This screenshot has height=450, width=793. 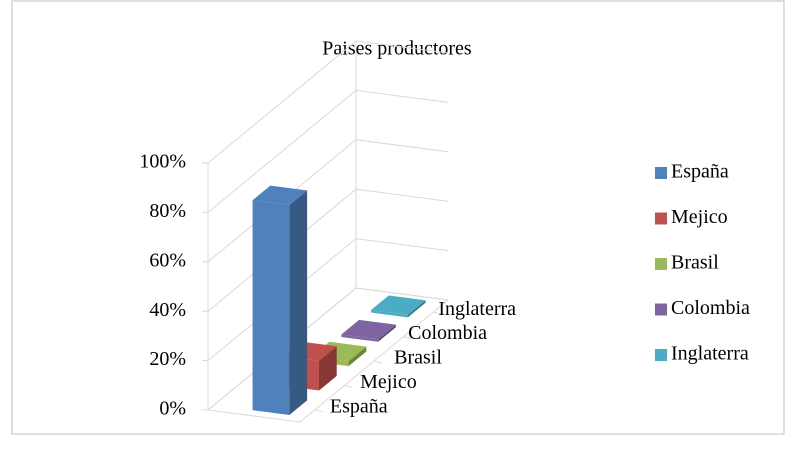 I want to click on y-tick-label: 100%, so click(x=162, y=162).